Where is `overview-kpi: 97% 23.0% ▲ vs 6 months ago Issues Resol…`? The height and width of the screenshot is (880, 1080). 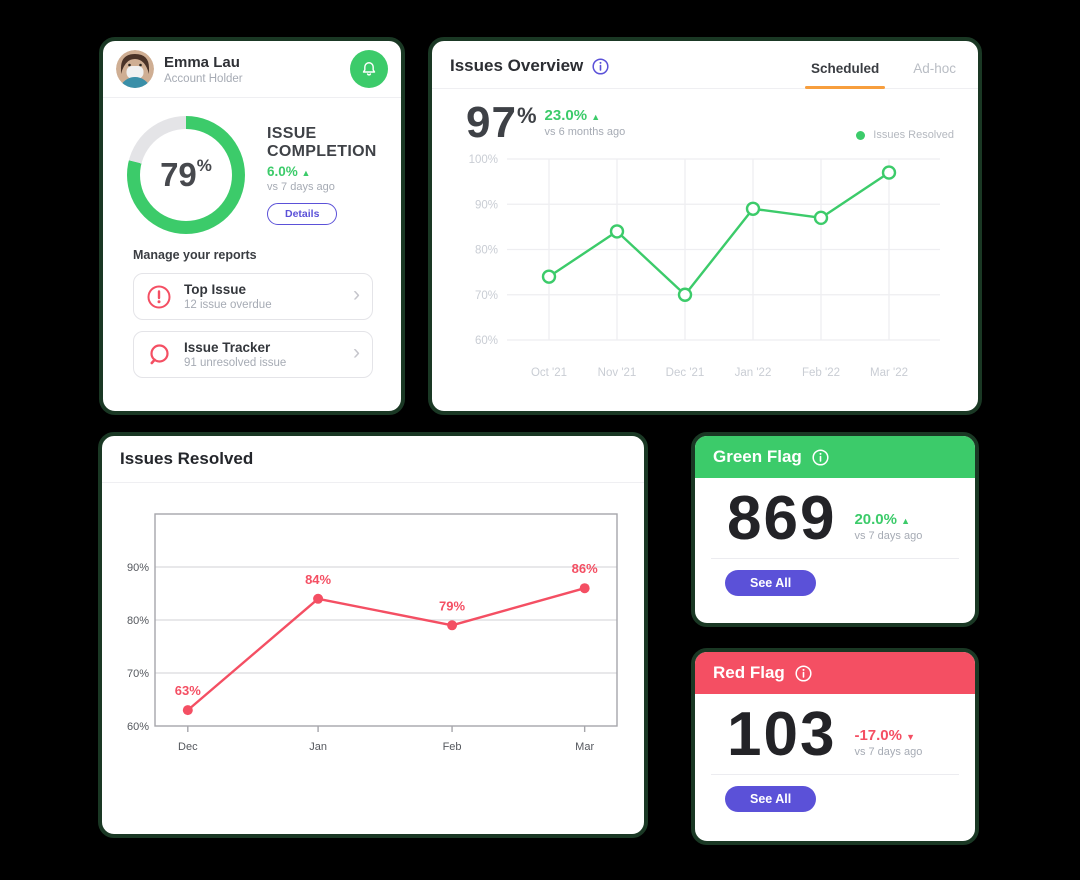 overview-kpi: 97% 23.0% ▲ vs 6 months ago Issues Resol… is located at coordinates (705, 117).